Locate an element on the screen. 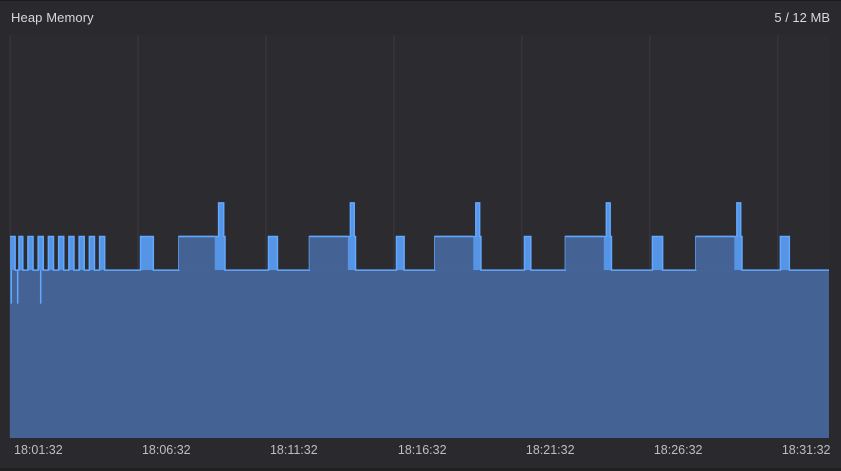  x-tick-label: 18:11:32 is located at coordinates (294, 450).